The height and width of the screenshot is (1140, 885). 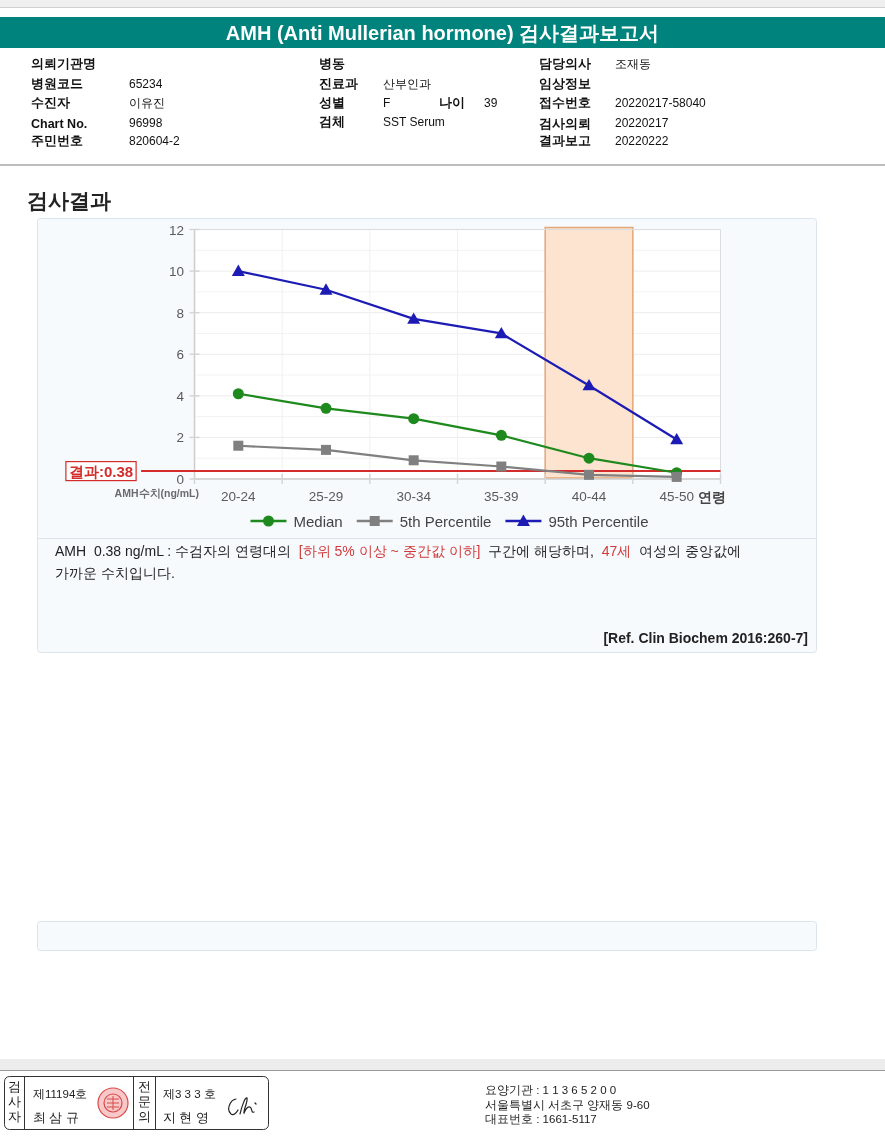 What do you see at coordinates (565, 103) in the screenshot?
I see `text: 접수번호` at bounding box center [565, 103].